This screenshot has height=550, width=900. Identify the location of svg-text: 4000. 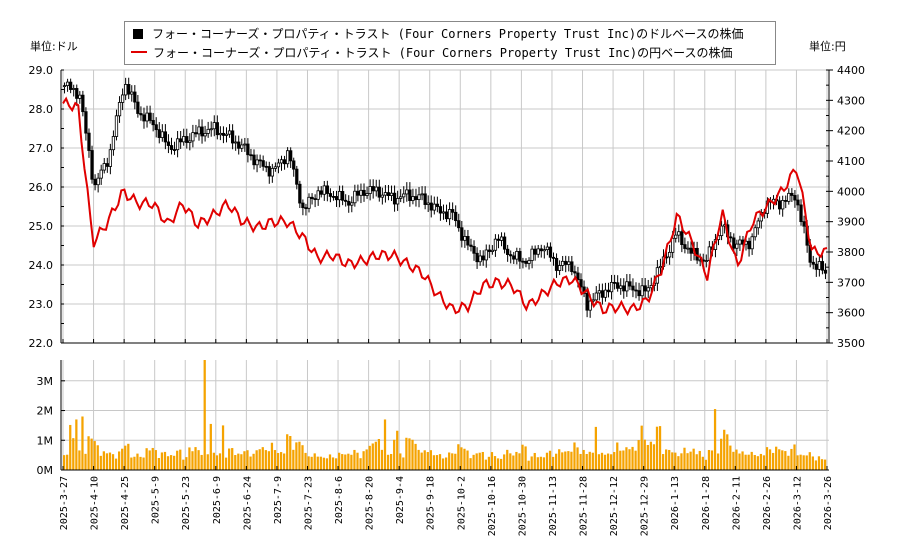
(851, 191).